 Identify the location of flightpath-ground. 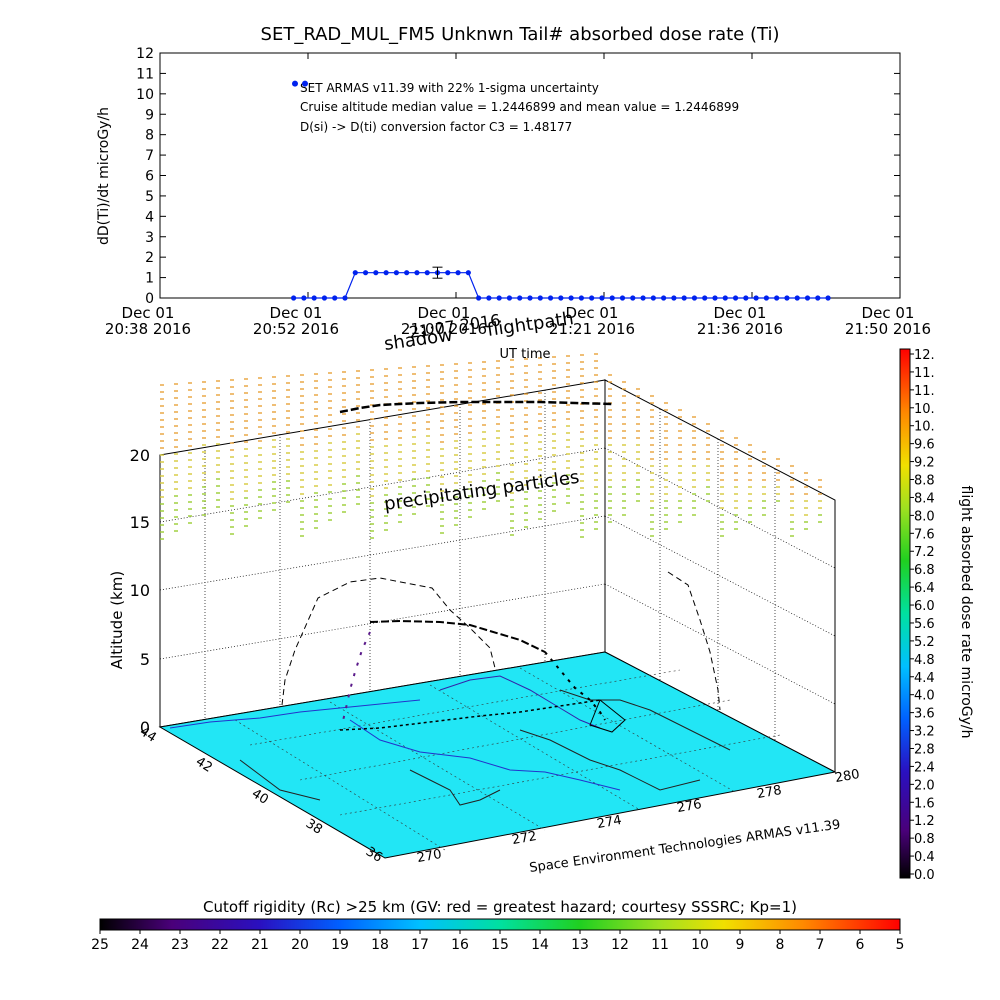
(470, 715).